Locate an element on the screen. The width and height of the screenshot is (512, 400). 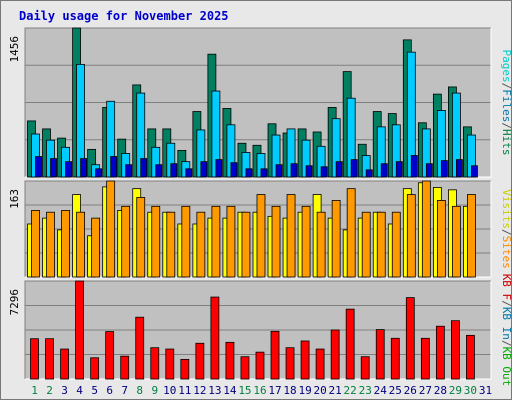
day-label: 8 is located at coordinates (139, 390).